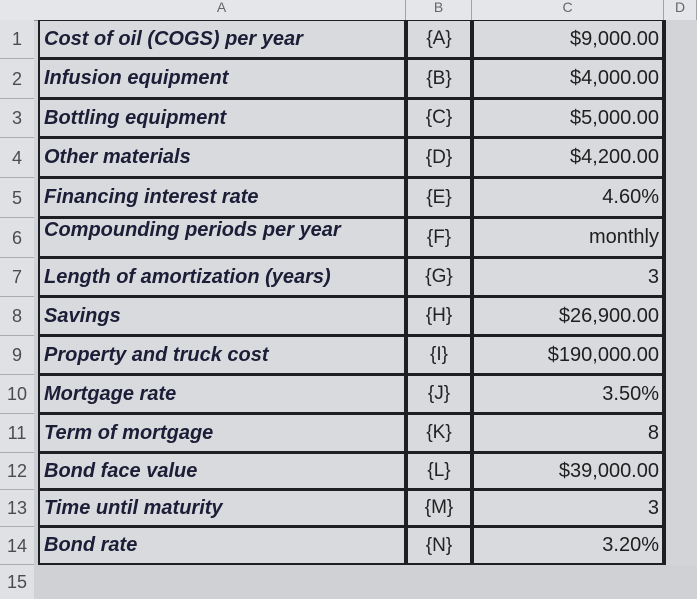  Describe the element at coordinates (222, 10) in the screenshot. I see `column-header-a: A` at that location.